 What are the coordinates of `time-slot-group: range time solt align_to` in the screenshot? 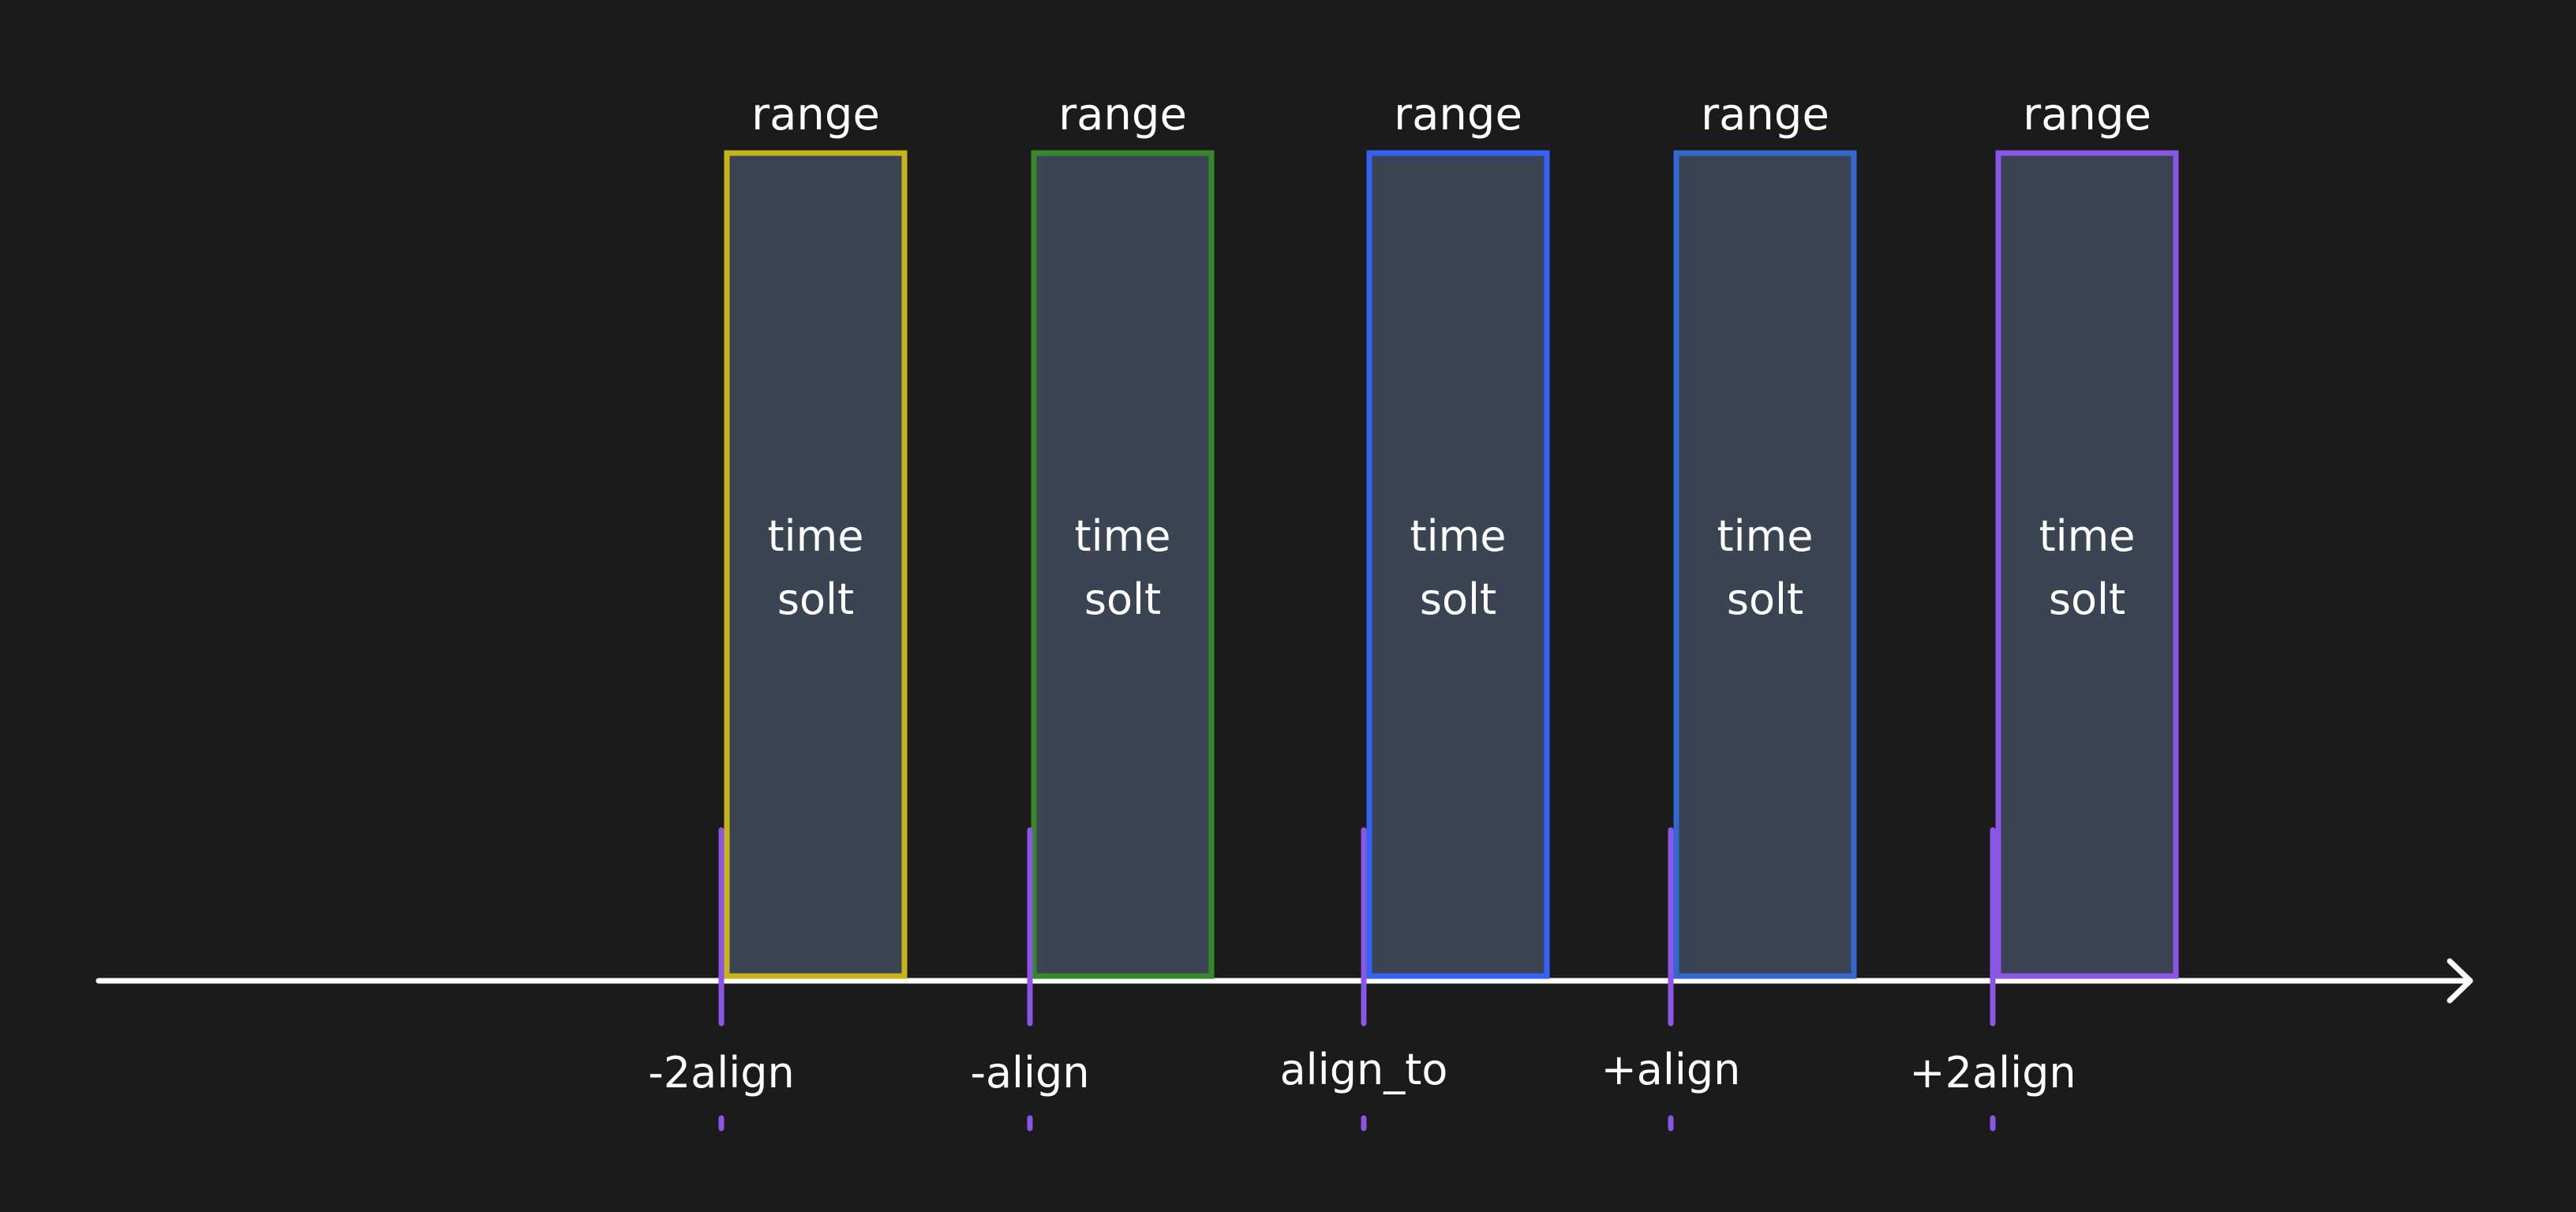 It's located at (1415, 610).